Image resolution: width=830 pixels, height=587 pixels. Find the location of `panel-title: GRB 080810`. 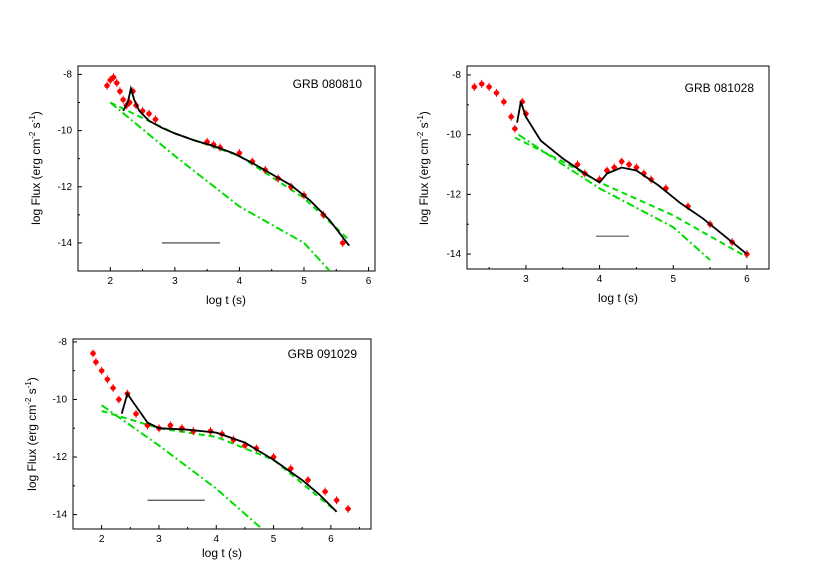

panel-title: GRB 080810 is located at coordinates (328, 84).